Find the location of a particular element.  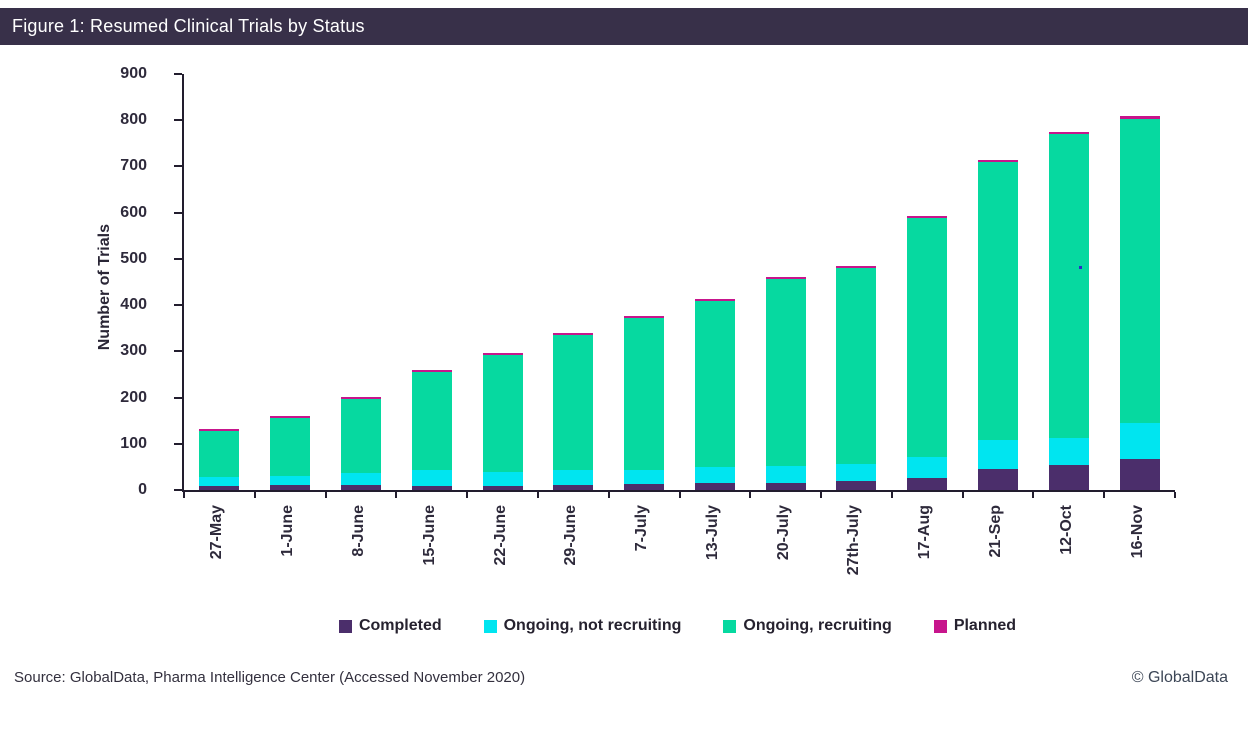

y-tick-label: 900 is located at coordinates (133, 73).